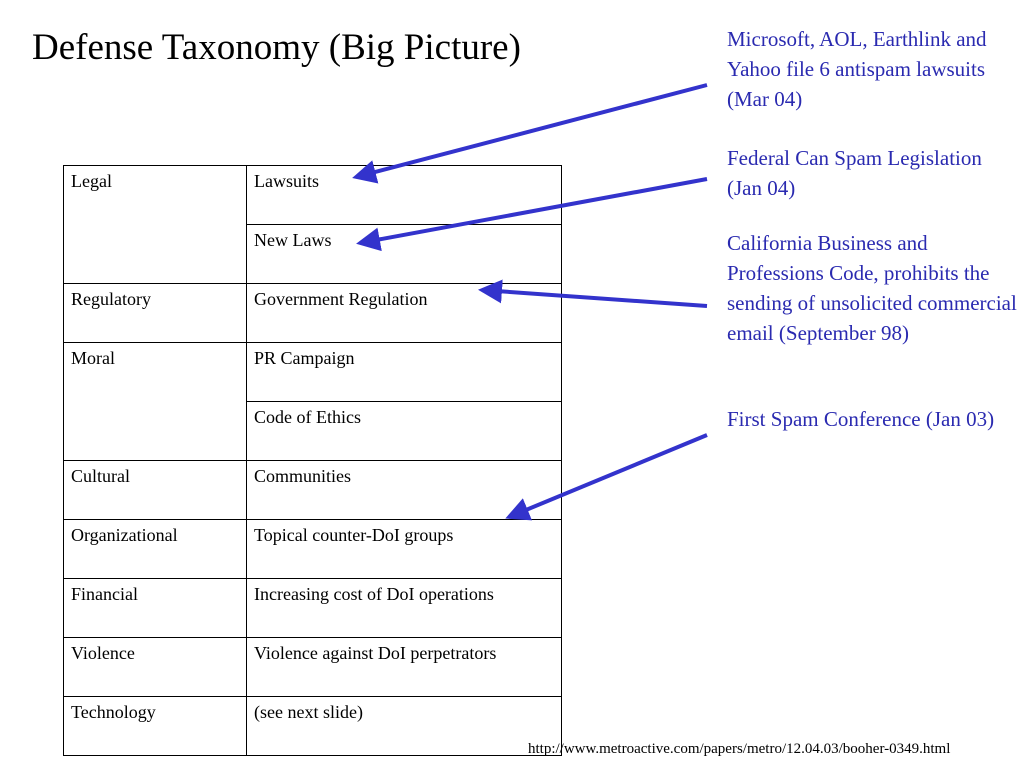 Image resolution: width=1024 pixels, height=768 pixels. I want to click on table-row: Code of Ethics, so click(313, 431).